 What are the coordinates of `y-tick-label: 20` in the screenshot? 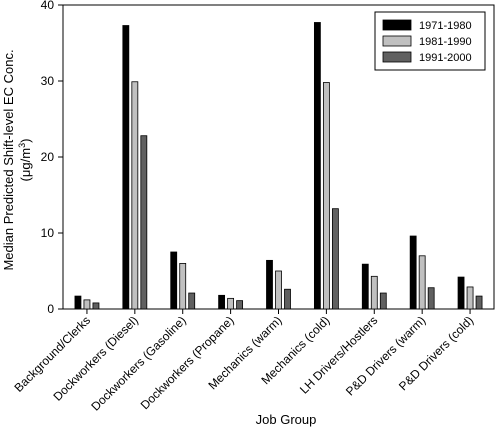 It's located at (48, 157).